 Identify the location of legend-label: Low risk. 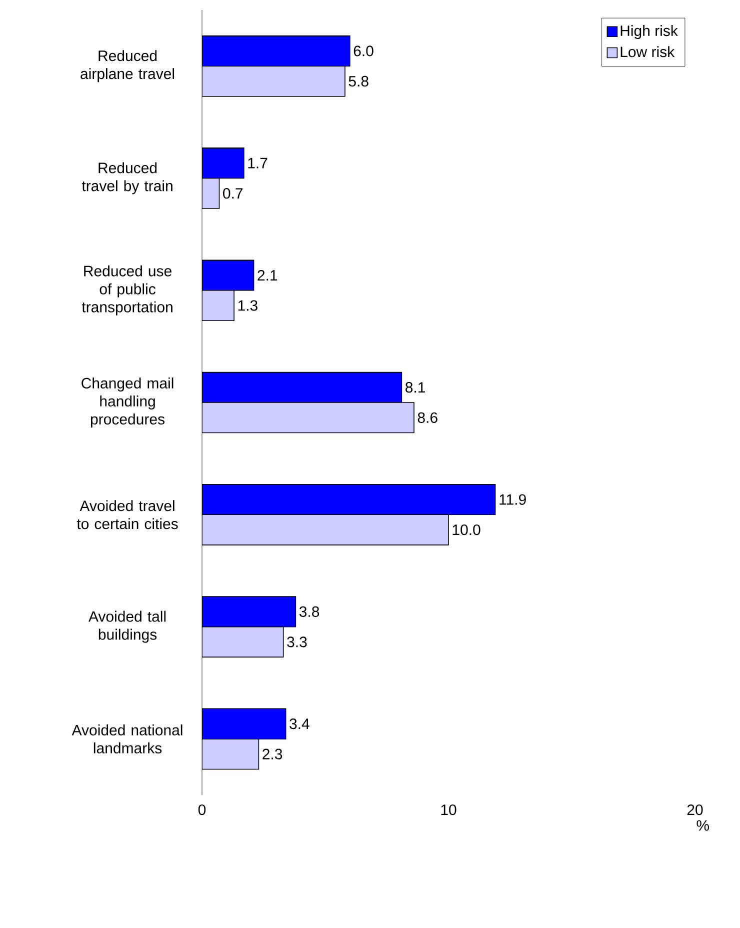
(647, 52).